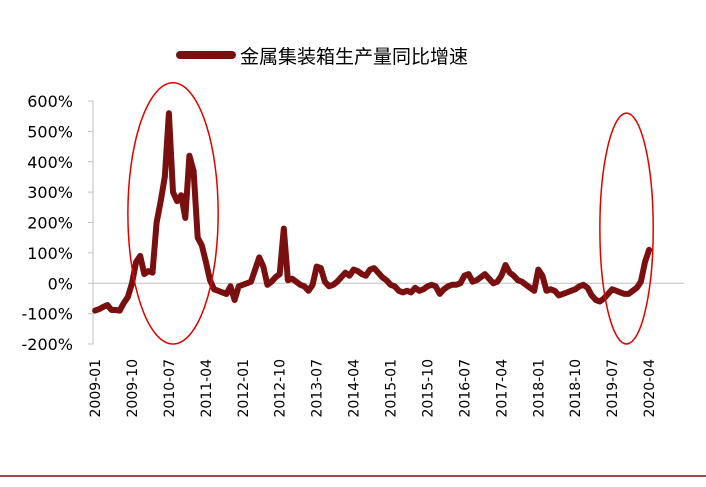 This screenshot has width=706, height=487. Describe the element at coordinates (50, 192) in the screenshot. I see `y-tick-label: 300%` at that location.